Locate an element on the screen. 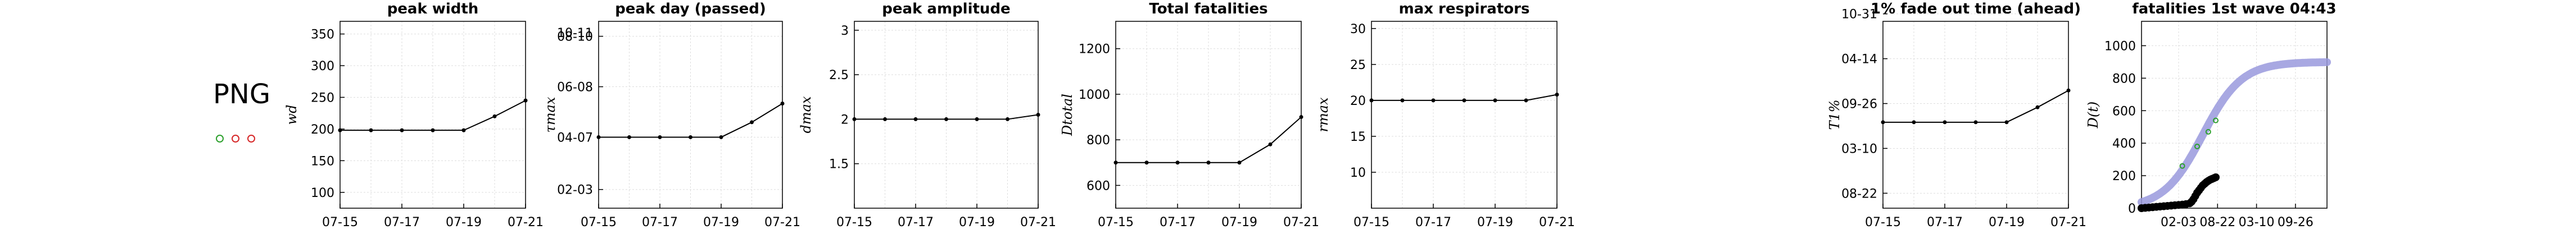 Image resolution: width=2576 pixels, height=234 pixels. y-tick-label: 150 is located at coordinates (322, 161).